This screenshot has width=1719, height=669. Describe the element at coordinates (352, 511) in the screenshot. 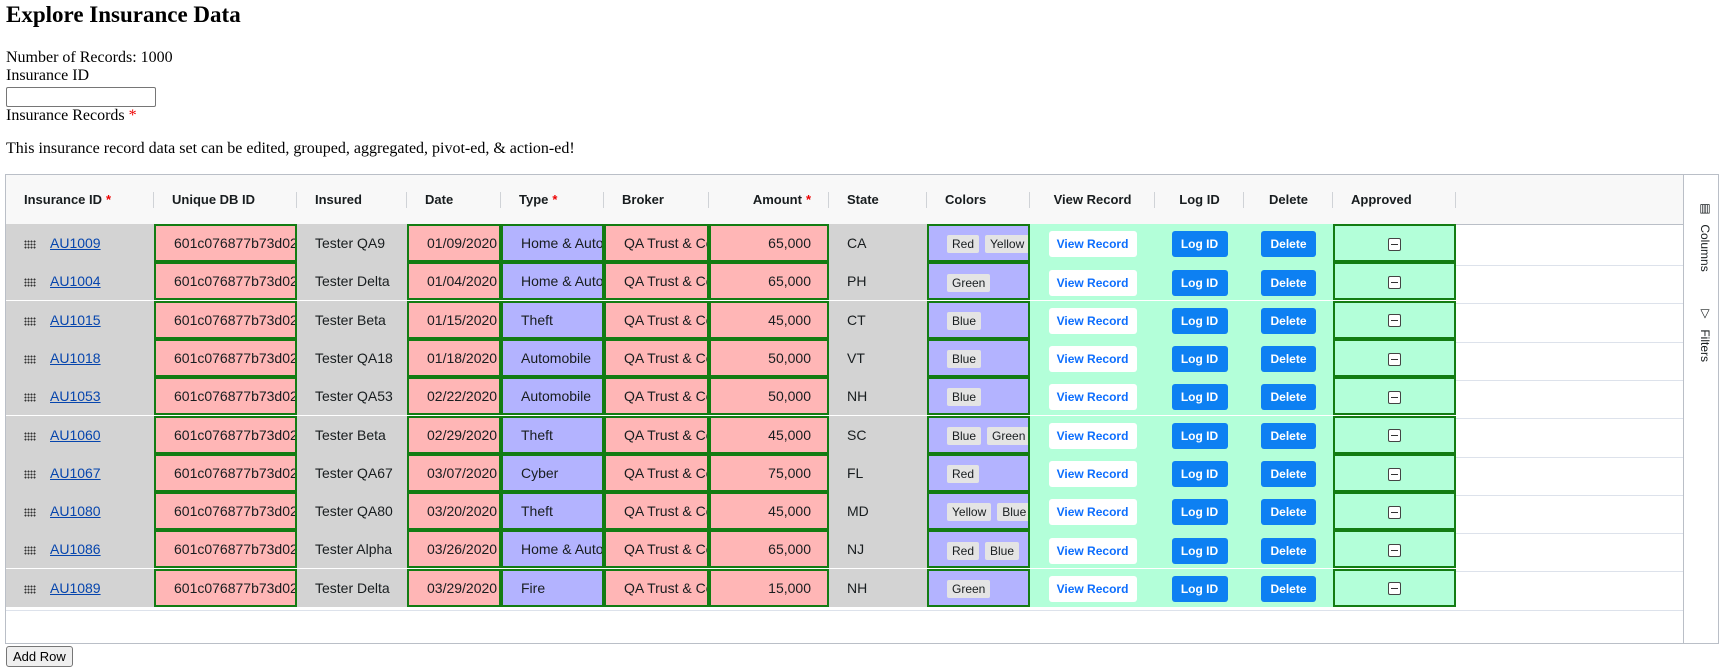

I see `cell-insured: Tester QA80` at that location.